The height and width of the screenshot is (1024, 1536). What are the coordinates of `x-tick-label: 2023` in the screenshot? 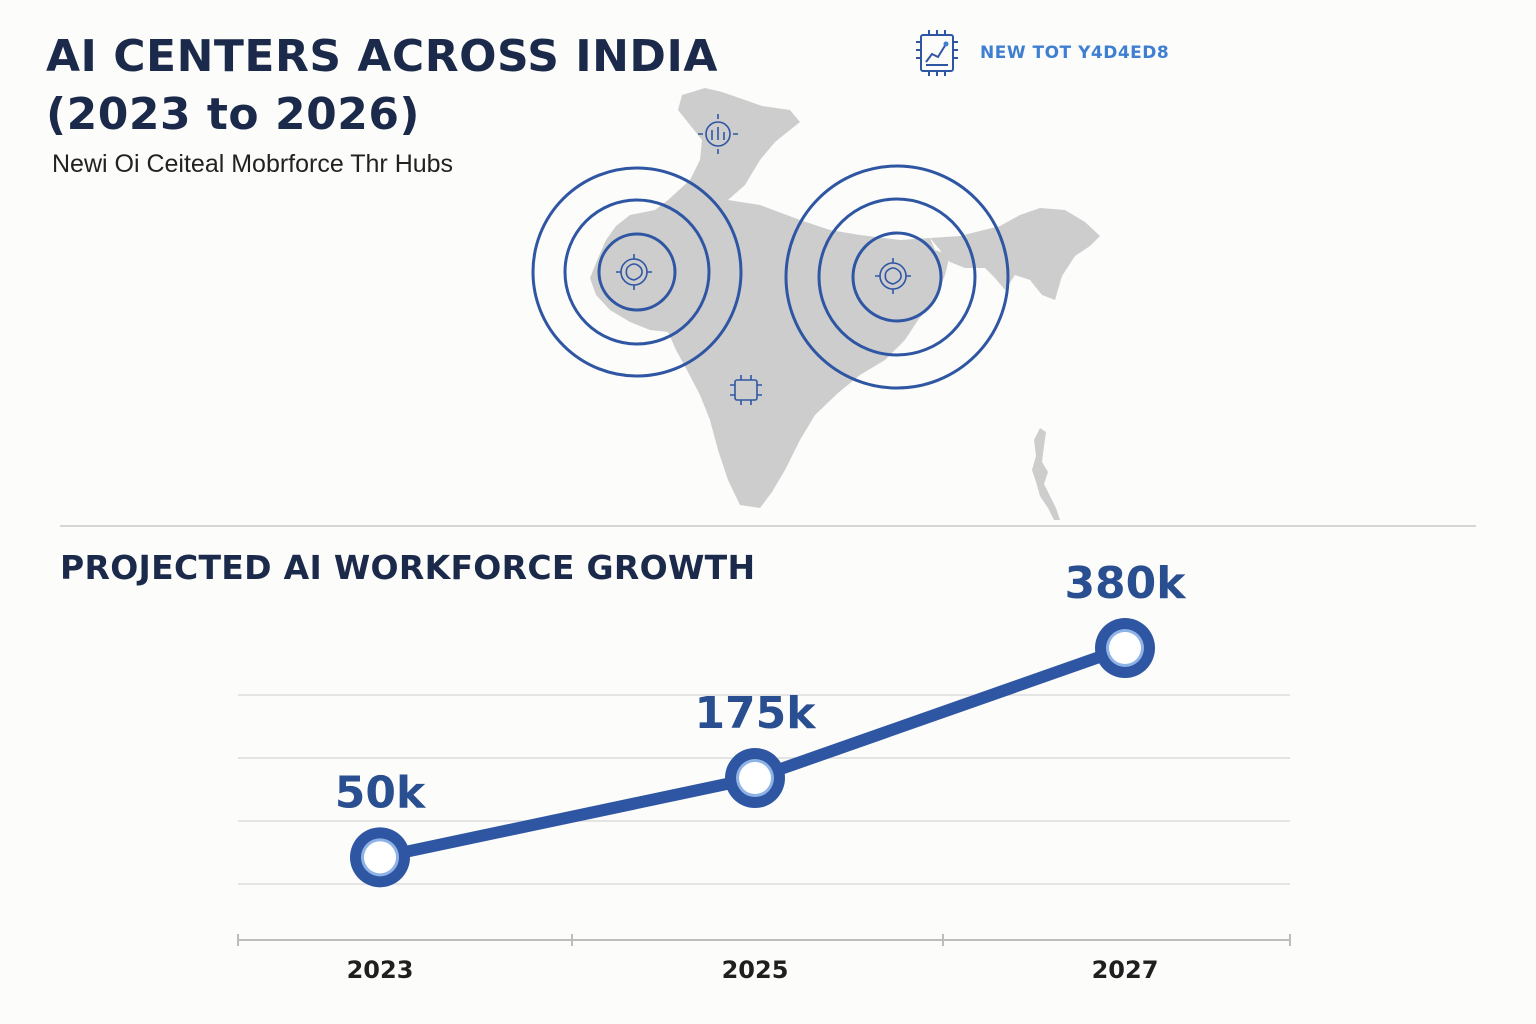 It's located at (380, 970).